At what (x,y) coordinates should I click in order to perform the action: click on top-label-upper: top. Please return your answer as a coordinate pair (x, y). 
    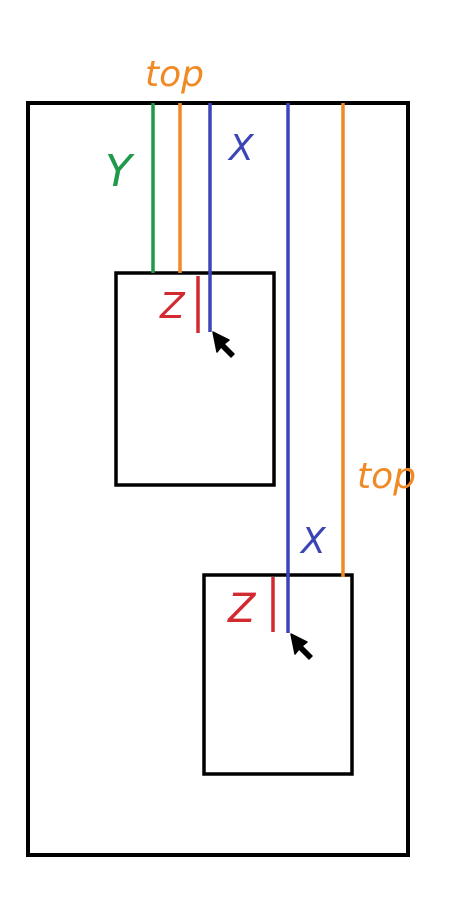
    Looking at the image, I should click on (174, 74).